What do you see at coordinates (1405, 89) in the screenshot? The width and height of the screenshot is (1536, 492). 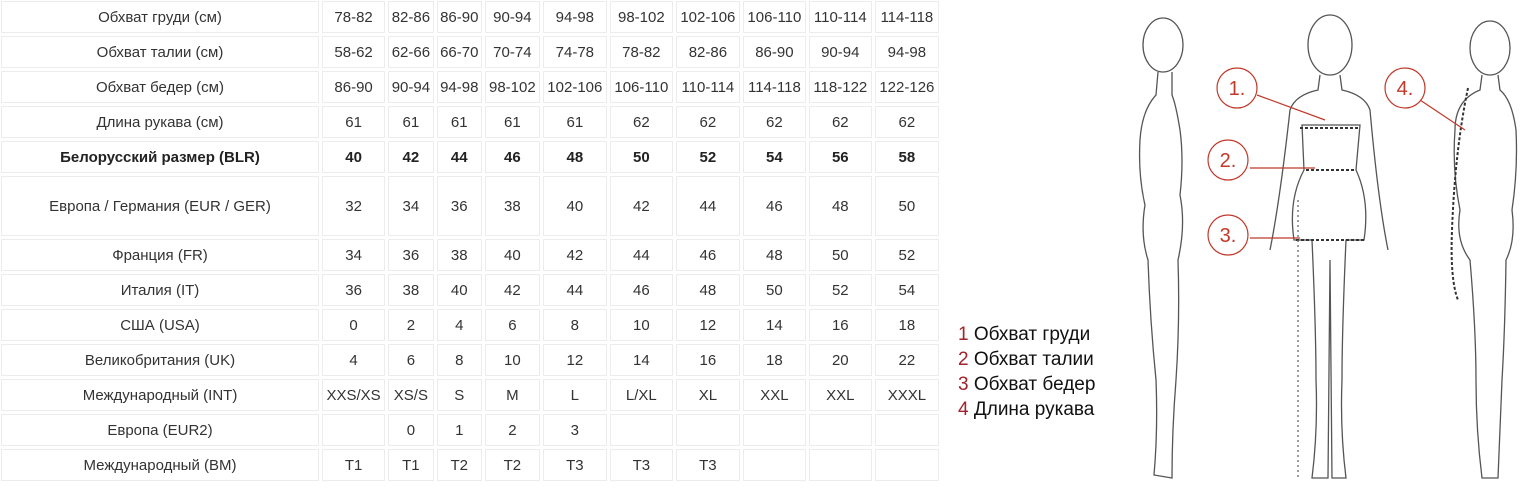 I see `marker-4: 4.` at bounding box center [1405, 89].